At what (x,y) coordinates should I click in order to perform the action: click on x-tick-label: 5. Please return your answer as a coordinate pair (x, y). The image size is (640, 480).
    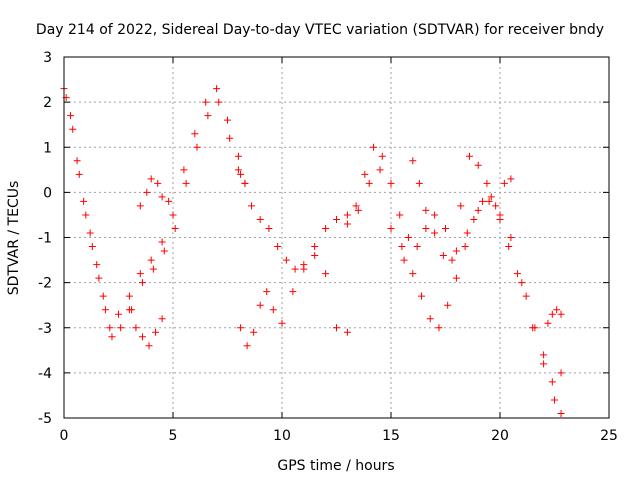
    Looking at the image, I should click on (173, 436).